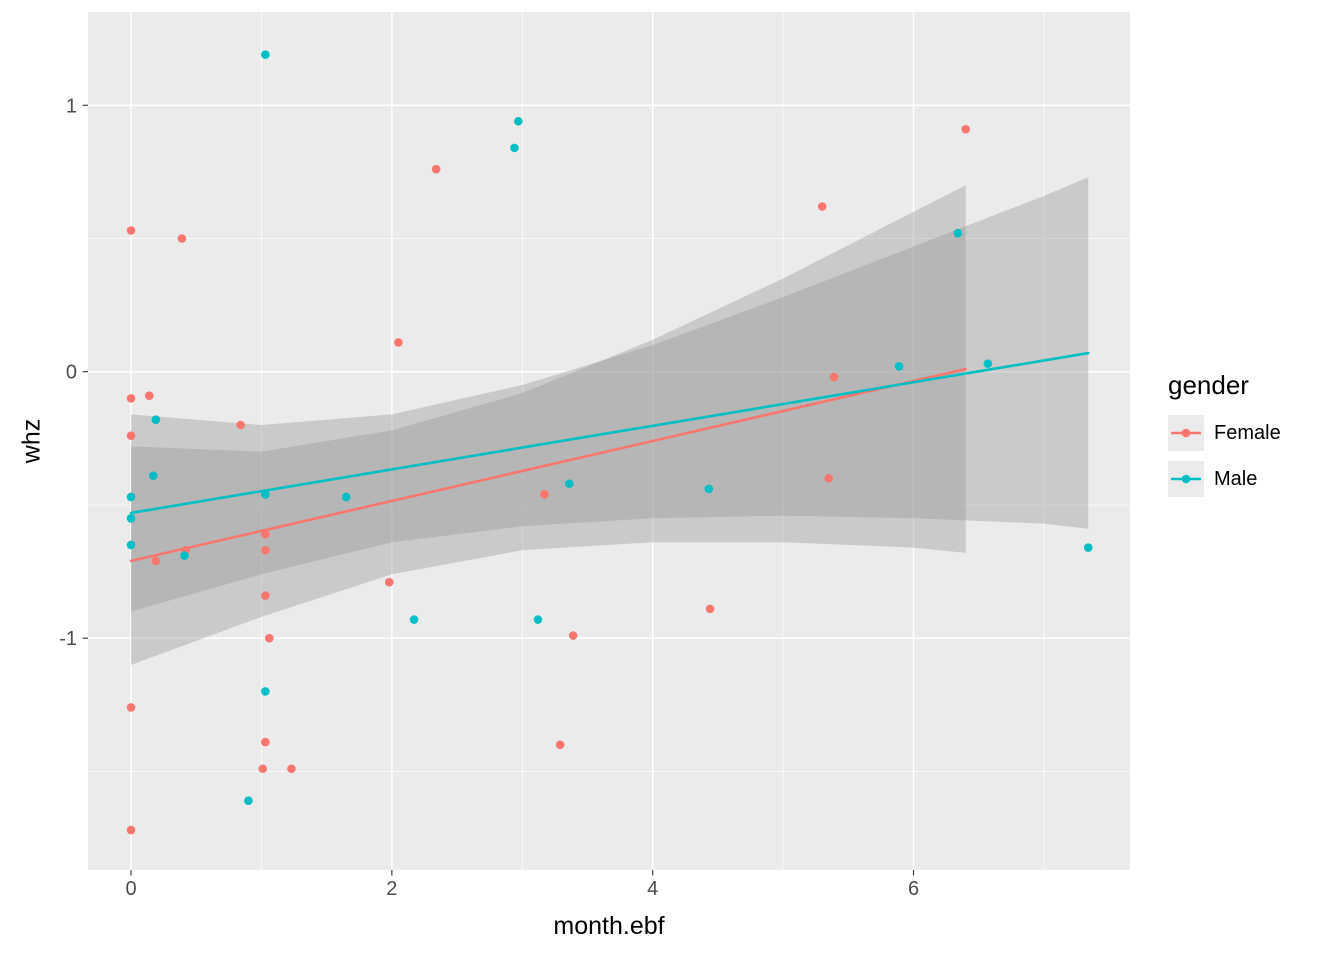  Describe the element at coordinates (609, 926) in the screenshot. I see `x-axis-title: month.ebf` at that location.